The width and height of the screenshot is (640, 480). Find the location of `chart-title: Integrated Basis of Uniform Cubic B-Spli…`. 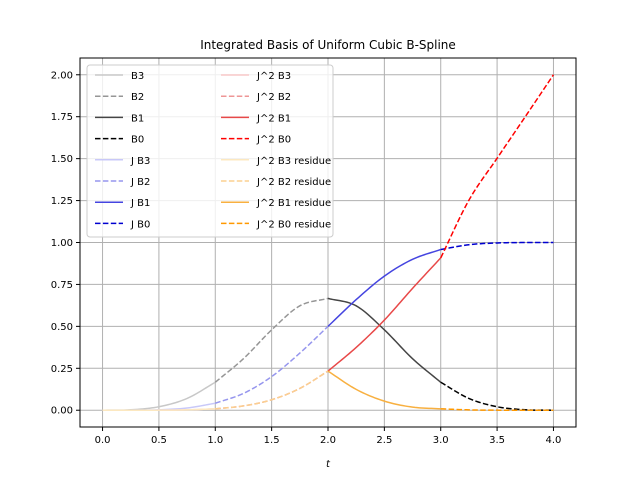

chart-title: Integrated Basis of Uniform Cubic B-Spli… is located at coordinates (328, 45).